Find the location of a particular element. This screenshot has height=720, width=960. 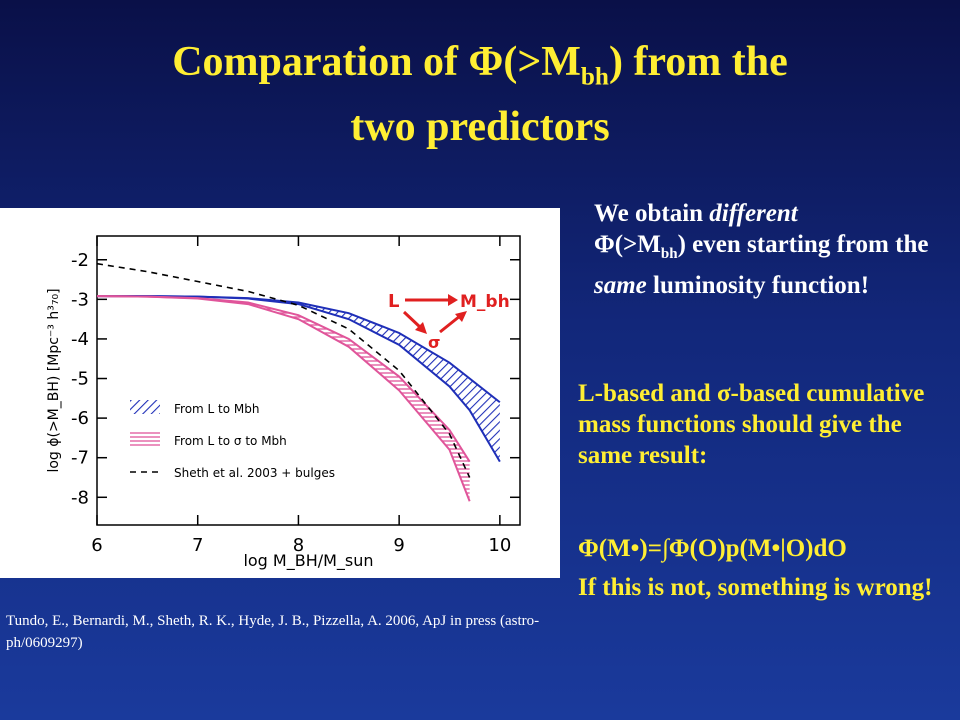

annotation: σ is located at coordinates (434, 342).